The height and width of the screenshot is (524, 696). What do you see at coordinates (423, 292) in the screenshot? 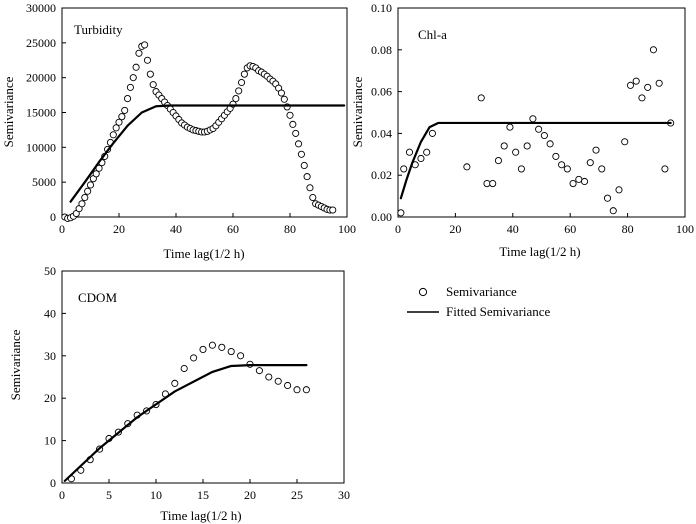
I see `legend-circle-marker` at bounding box center [423, 292].